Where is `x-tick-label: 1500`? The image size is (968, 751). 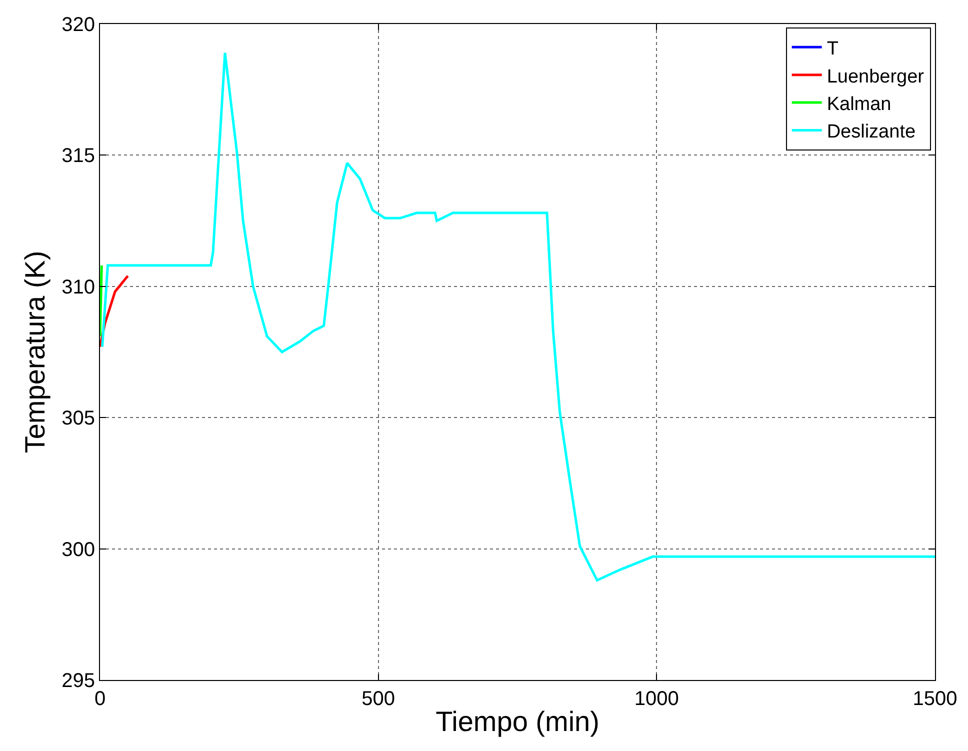
x-tick-label: 1500 is located at coordinates (935, 699).